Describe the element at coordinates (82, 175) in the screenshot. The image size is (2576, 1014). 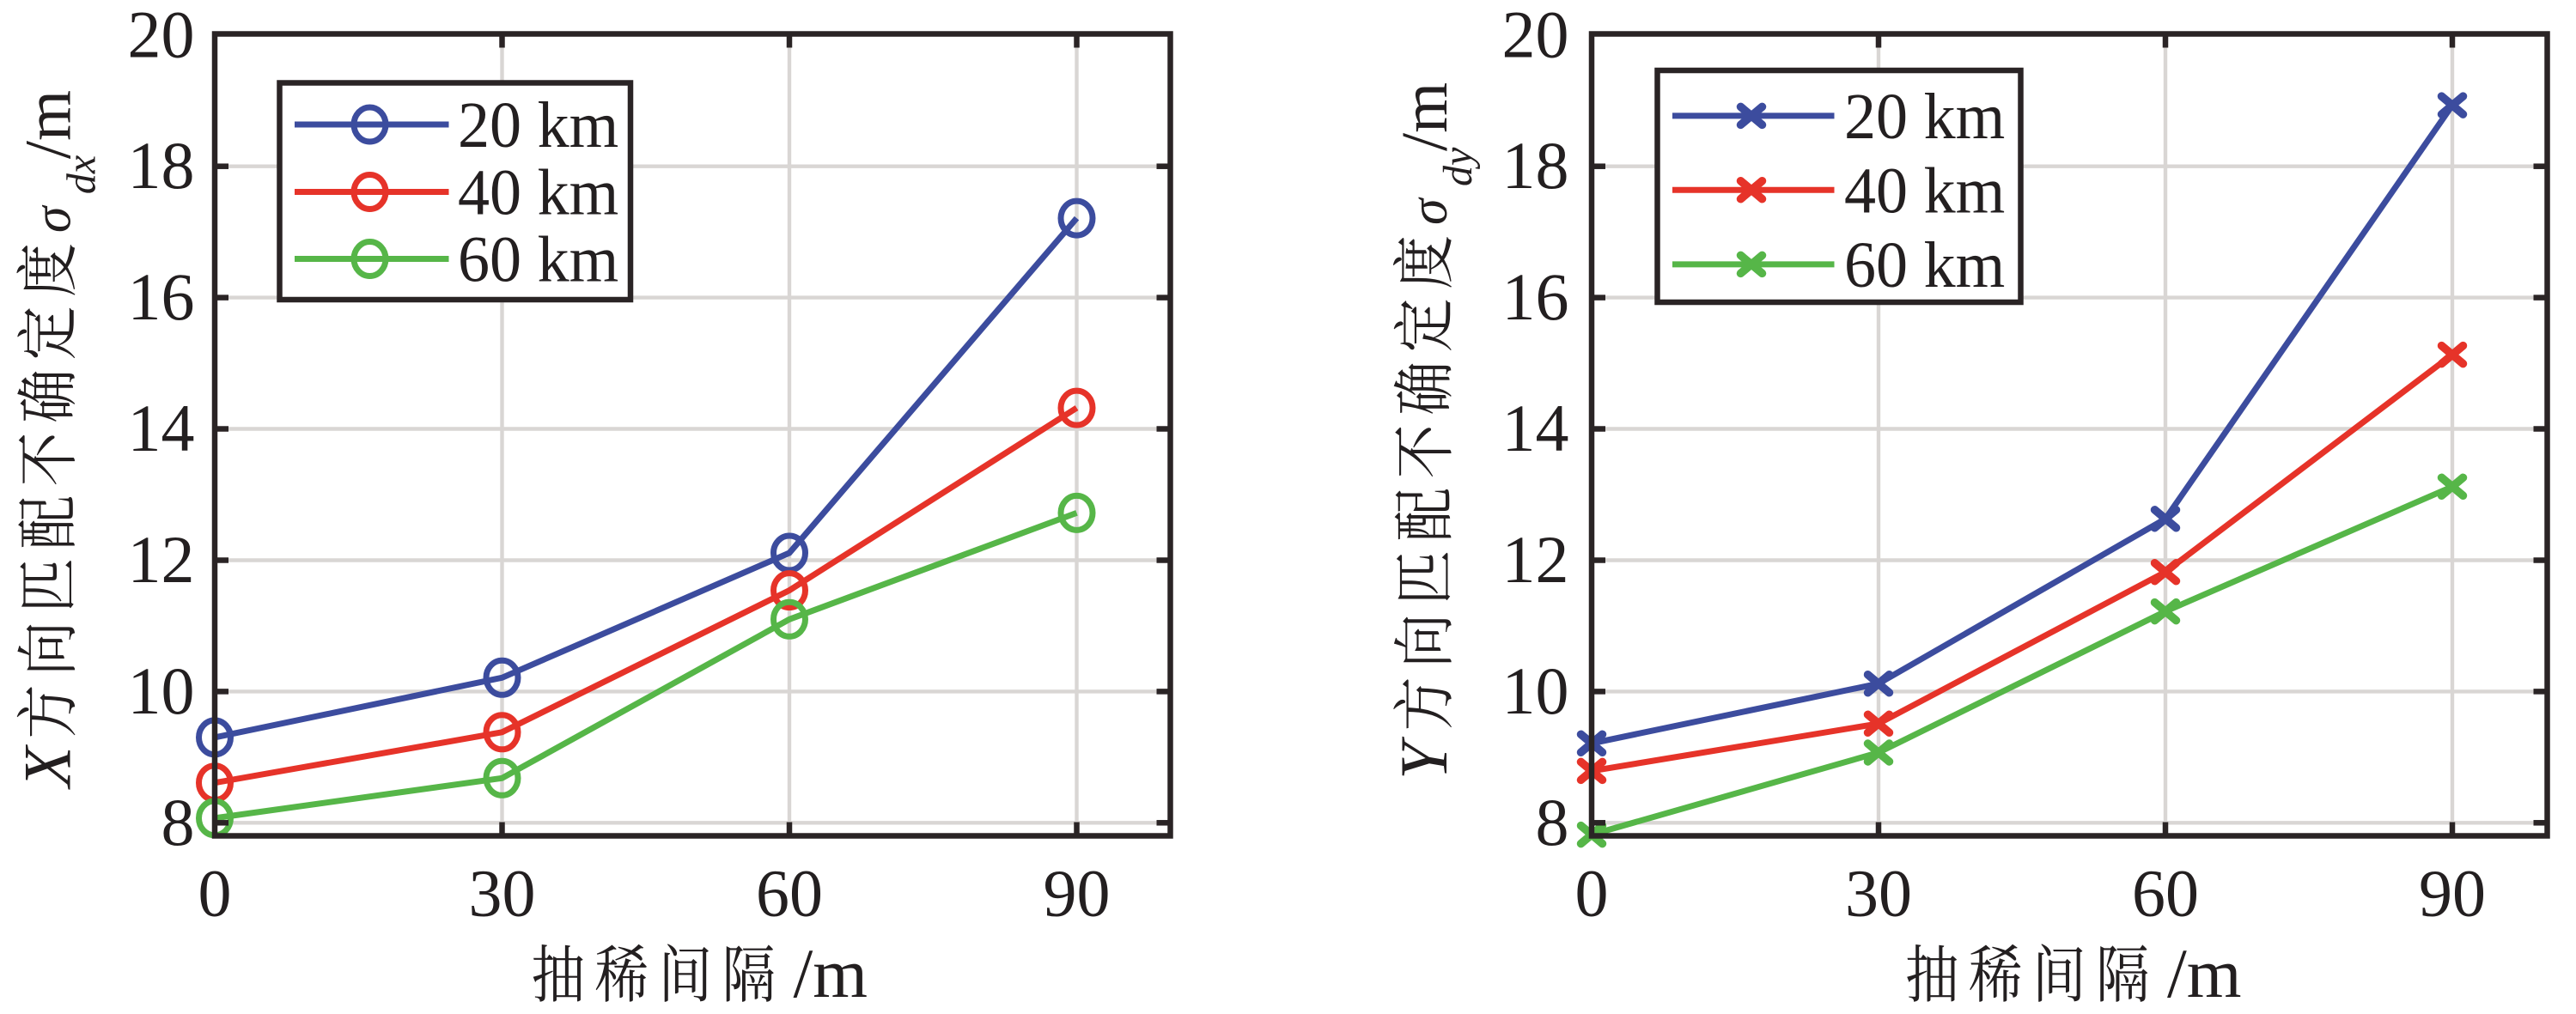
I see `svg-text: dx` at that location.